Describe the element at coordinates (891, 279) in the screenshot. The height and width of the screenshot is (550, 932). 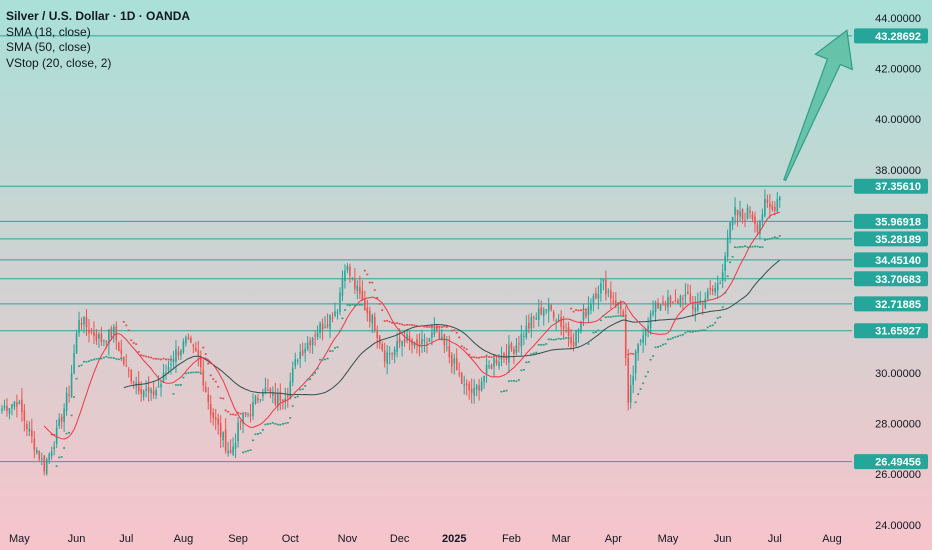
I see `level-price-badge` at that location.